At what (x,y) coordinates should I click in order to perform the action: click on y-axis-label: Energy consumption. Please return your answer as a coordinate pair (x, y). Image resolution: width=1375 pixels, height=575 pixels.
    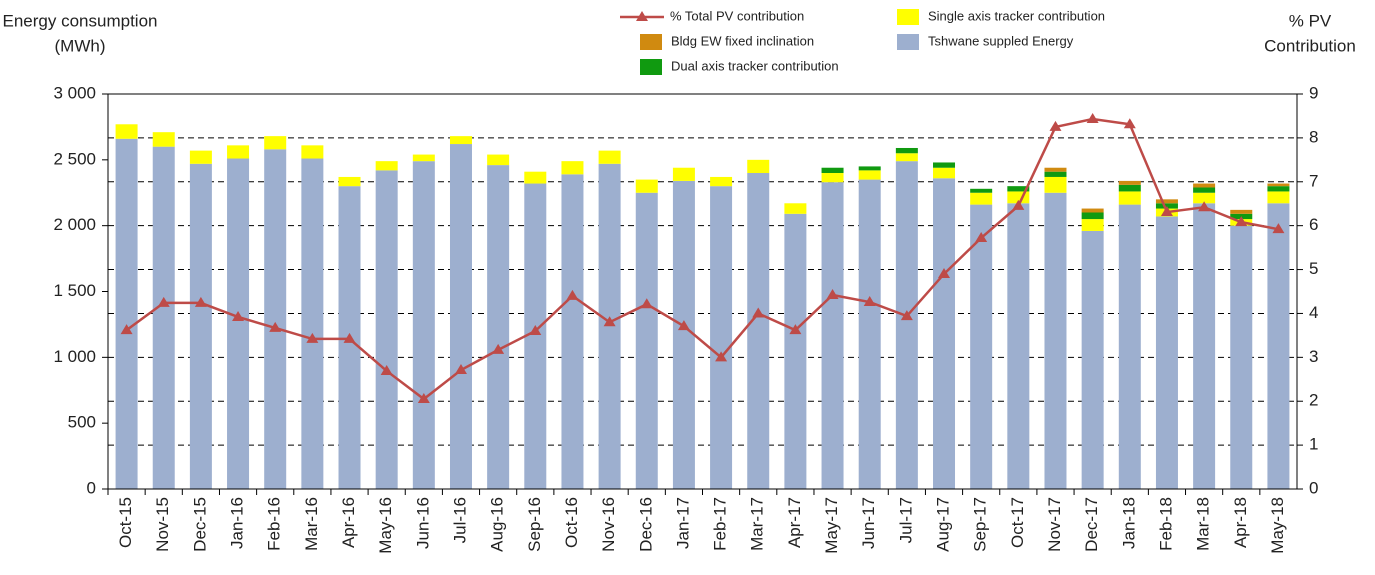
    Looking at the image, I should click on (80, 20).